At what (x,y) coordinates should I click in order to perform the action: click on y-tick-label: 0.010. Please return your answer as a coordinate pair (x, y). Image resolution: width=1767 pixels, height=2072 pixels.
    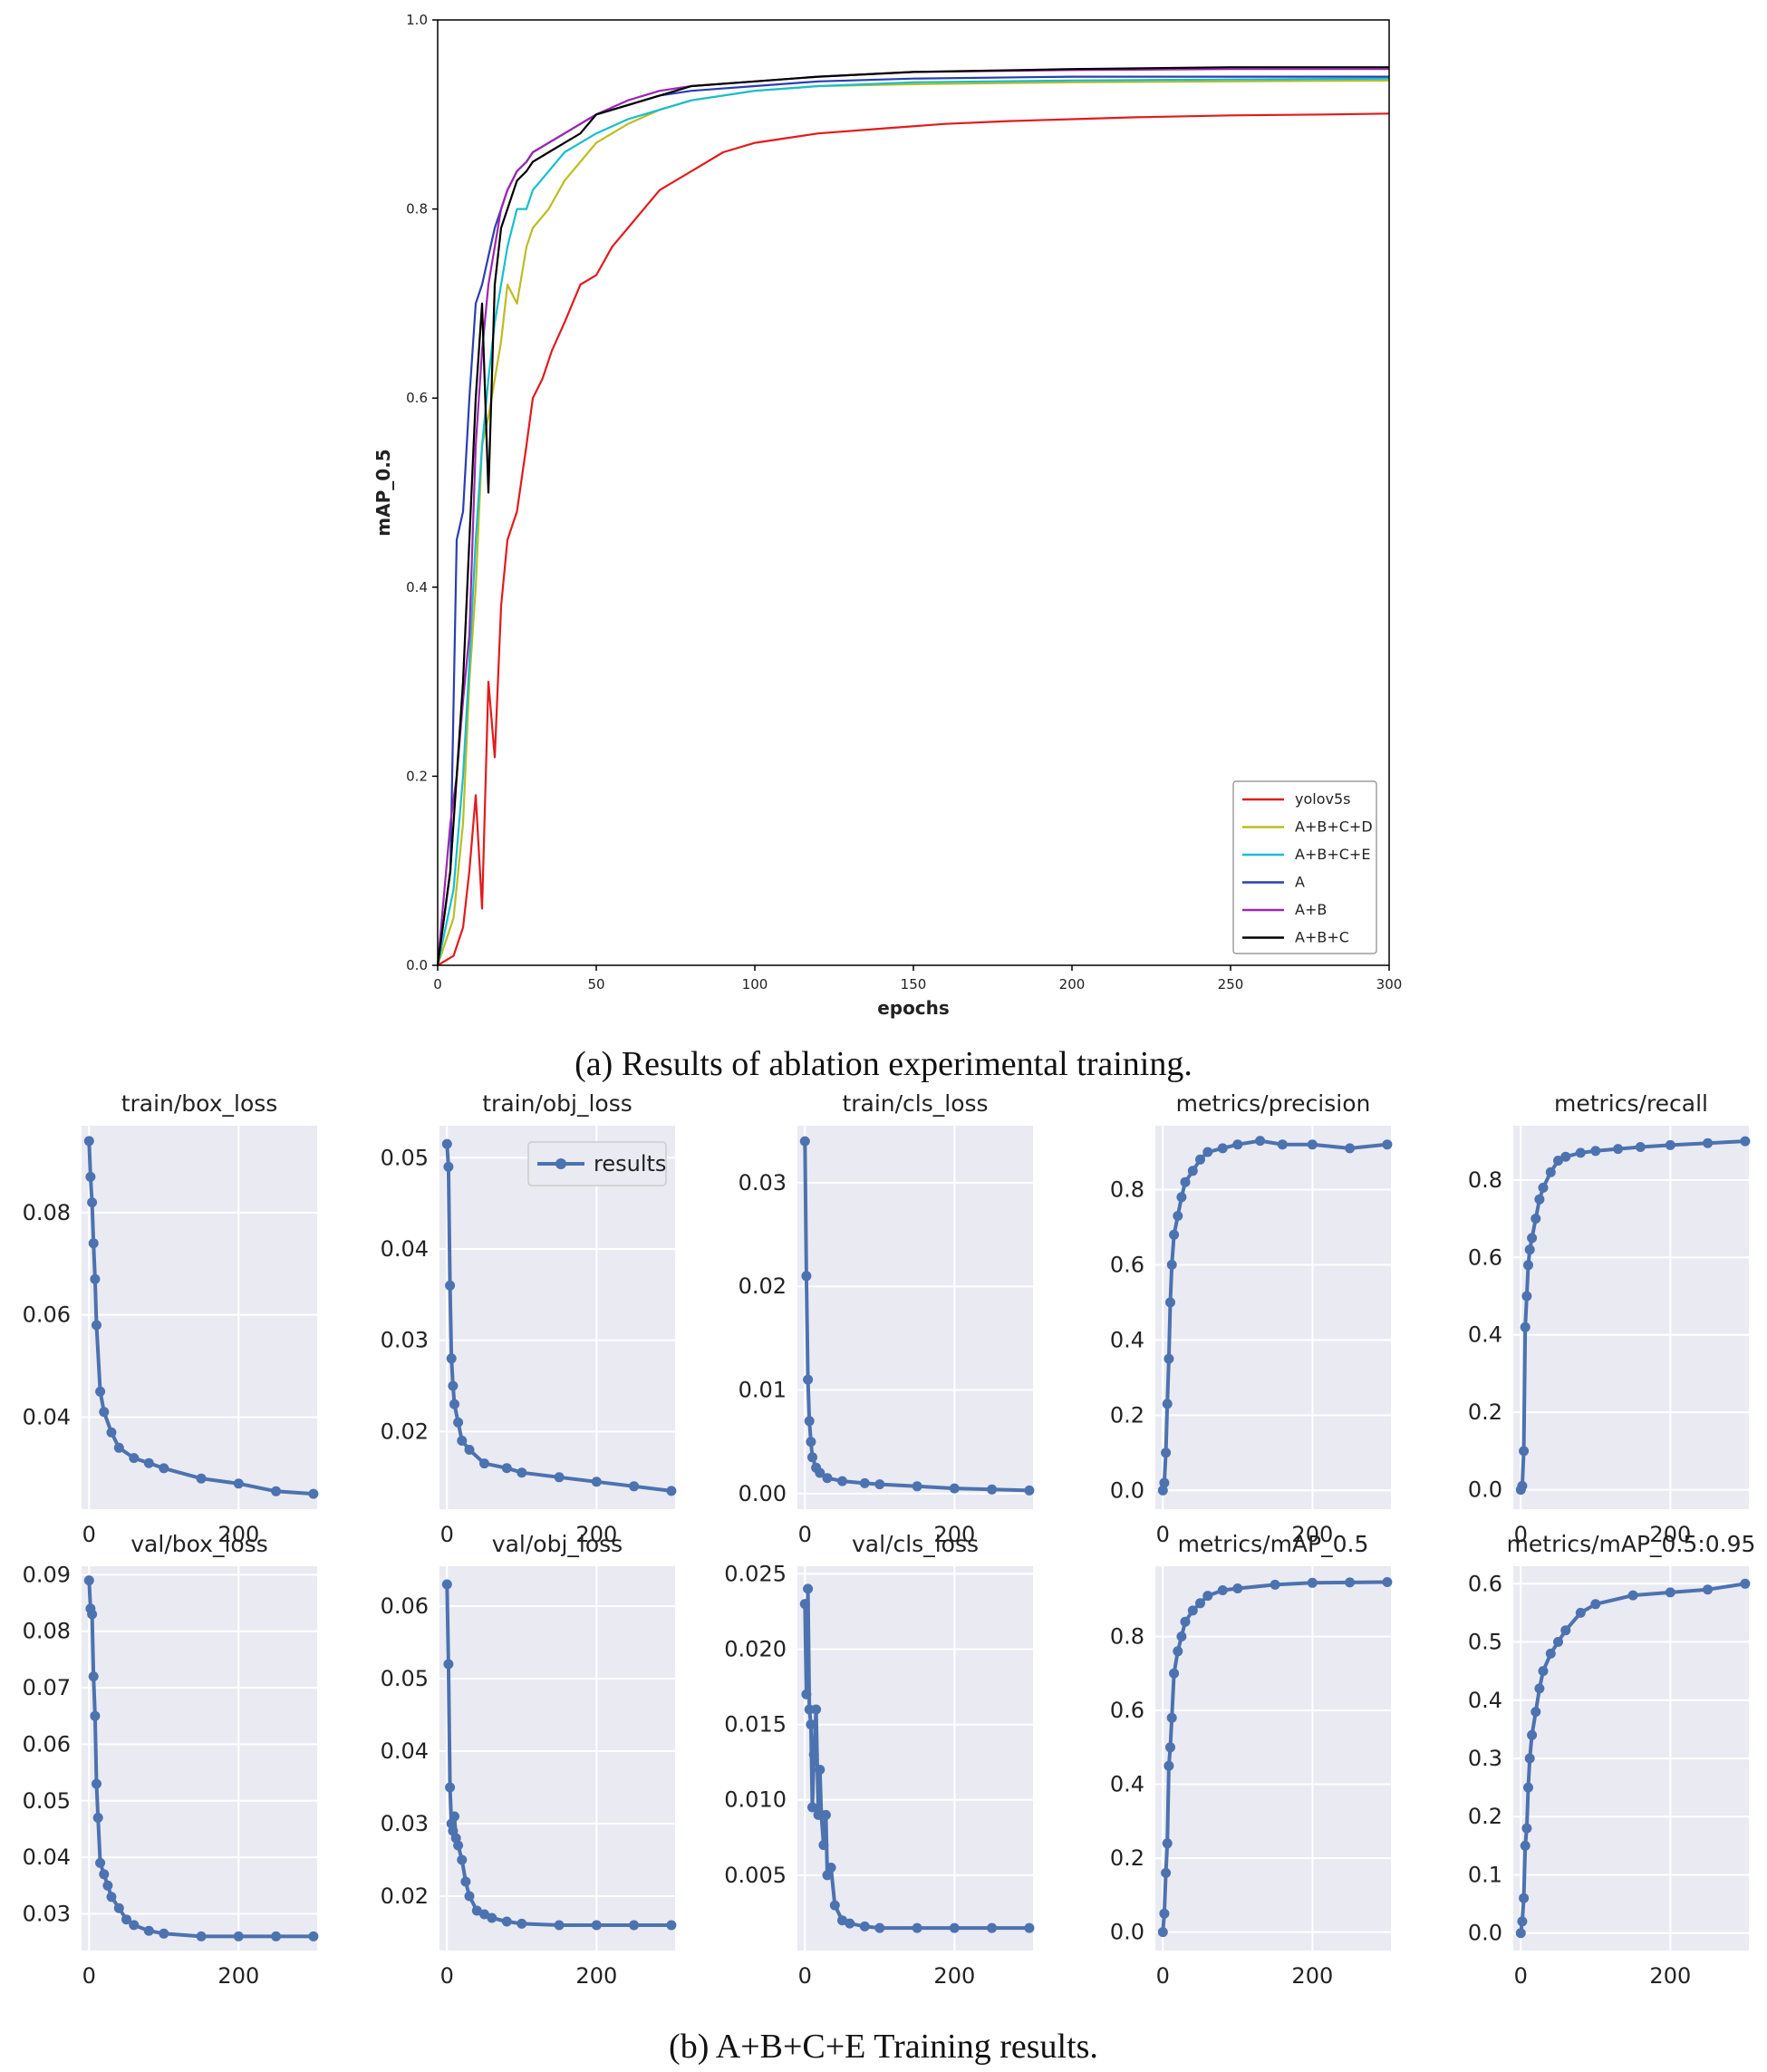
    Looking at the image, I should click on (755, 1800).